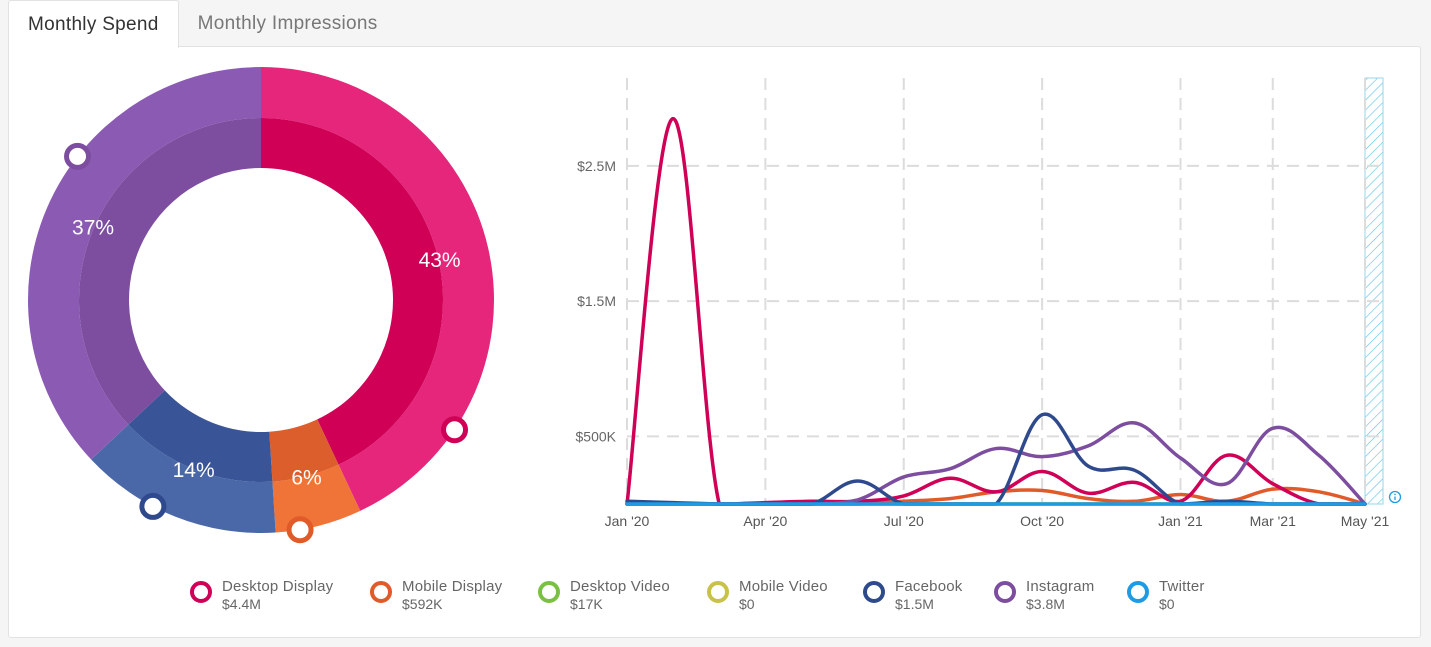 The height and width of the screenshot is (647, 1431). Describe the element at coordinates (78, 156) in the screenshot. I see `donut-marker-instagram` at that location.